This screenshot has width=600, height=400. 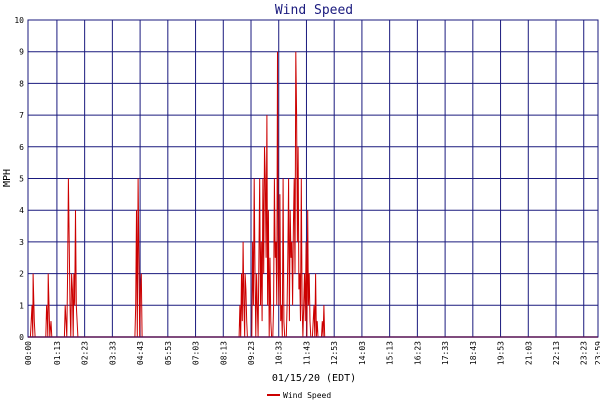 I want to click on x-tick-label: 10:33, so click(x=279, y=353).